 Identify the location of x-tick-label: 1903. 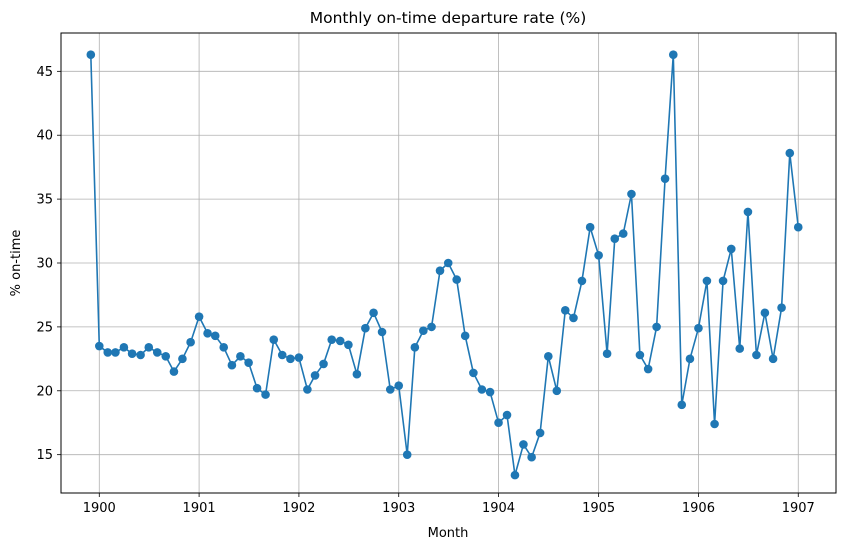
(398, 508).